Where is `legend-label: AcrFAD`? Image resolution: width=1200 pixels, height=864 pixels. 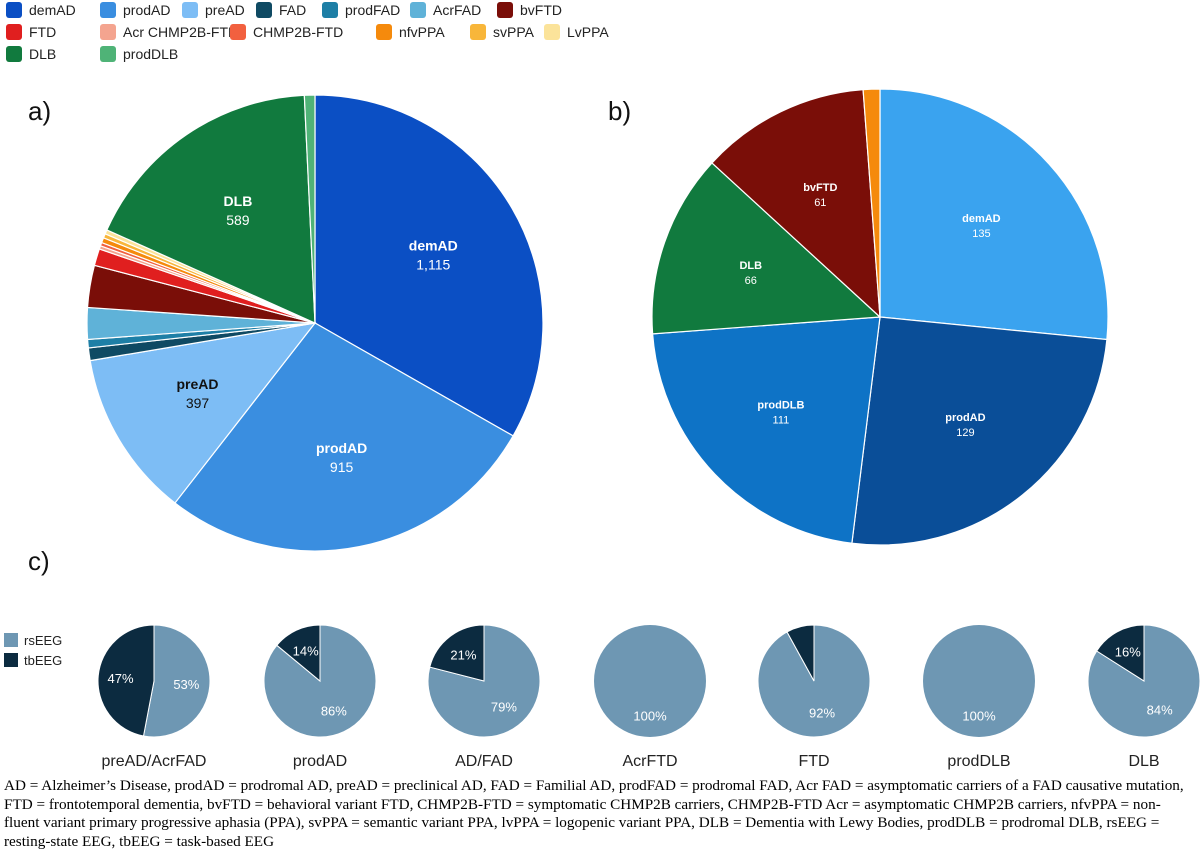 legend-label: AcrFAD is located at coordinates (457, 10).